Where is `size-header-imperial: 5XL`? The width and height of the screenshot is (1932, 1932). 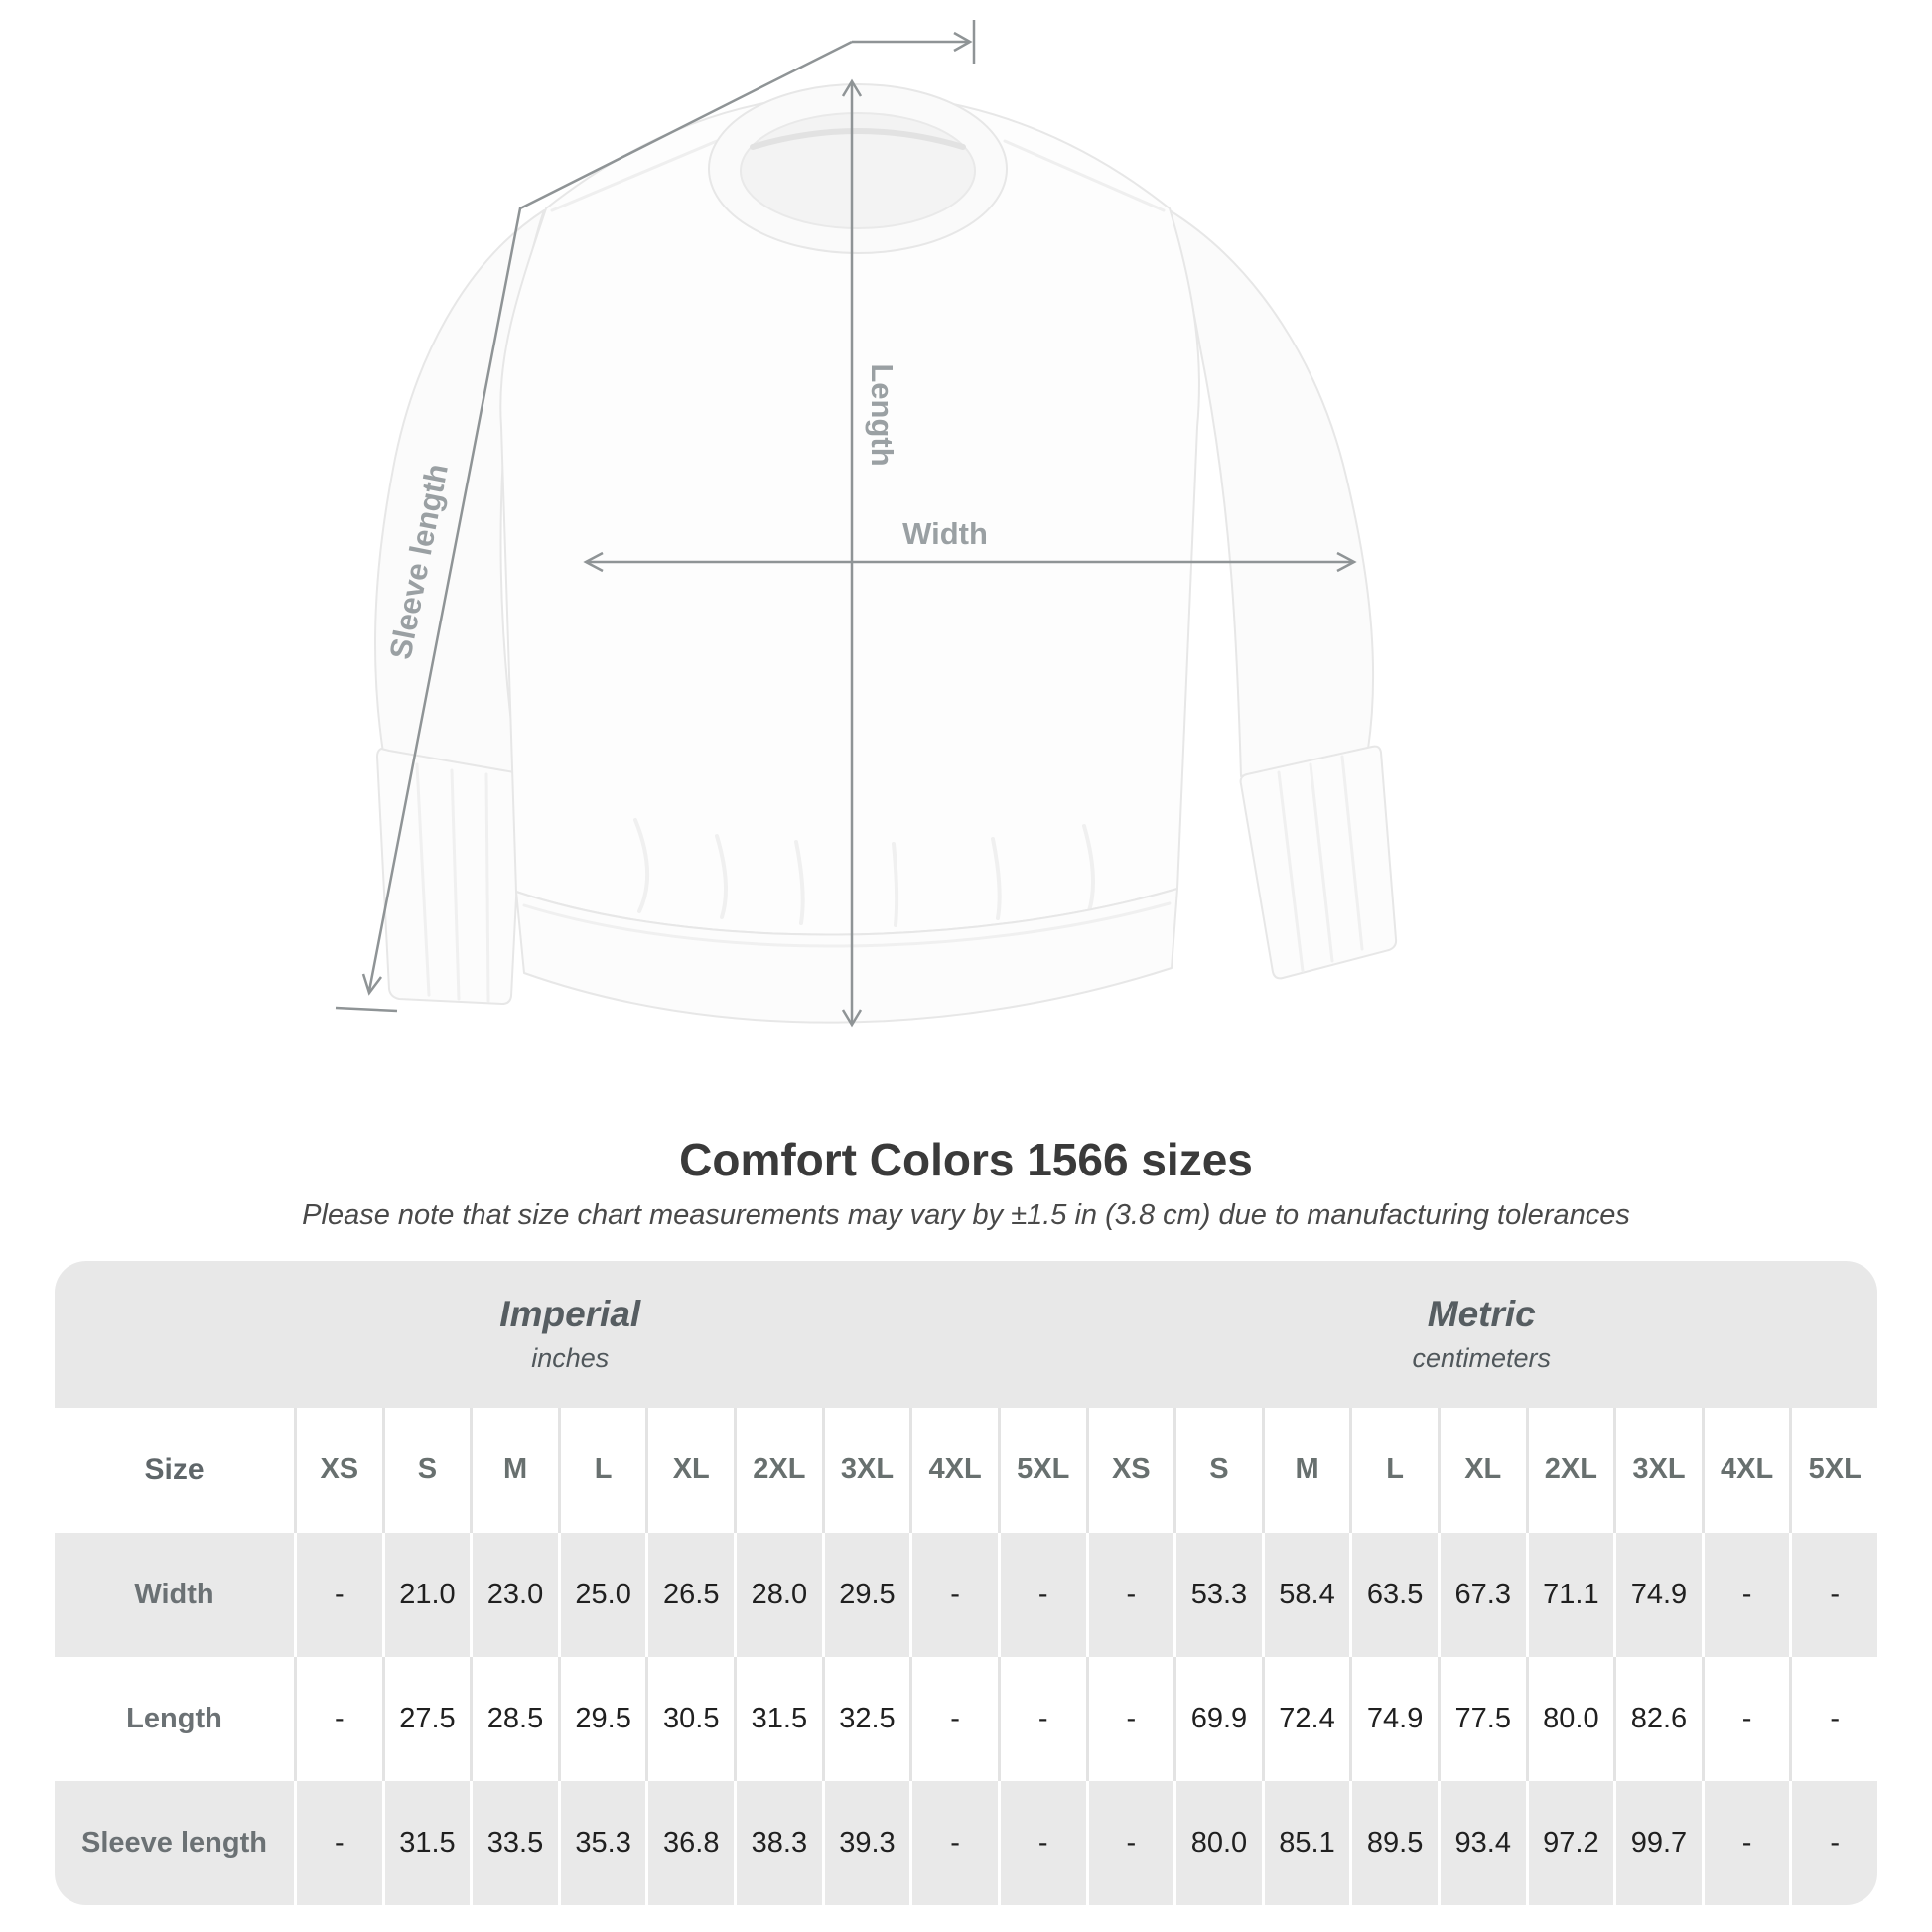 size-header-imperial: 5XL is located at coordinates (1042, 1470).